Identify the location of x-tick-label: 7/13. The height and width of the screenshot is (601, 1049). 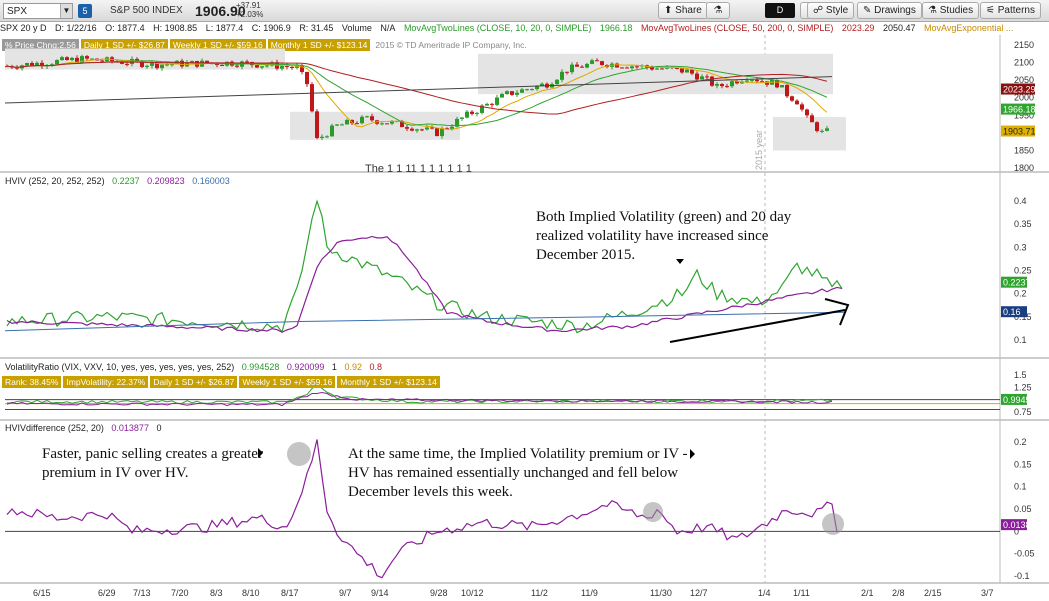
(142, 593).